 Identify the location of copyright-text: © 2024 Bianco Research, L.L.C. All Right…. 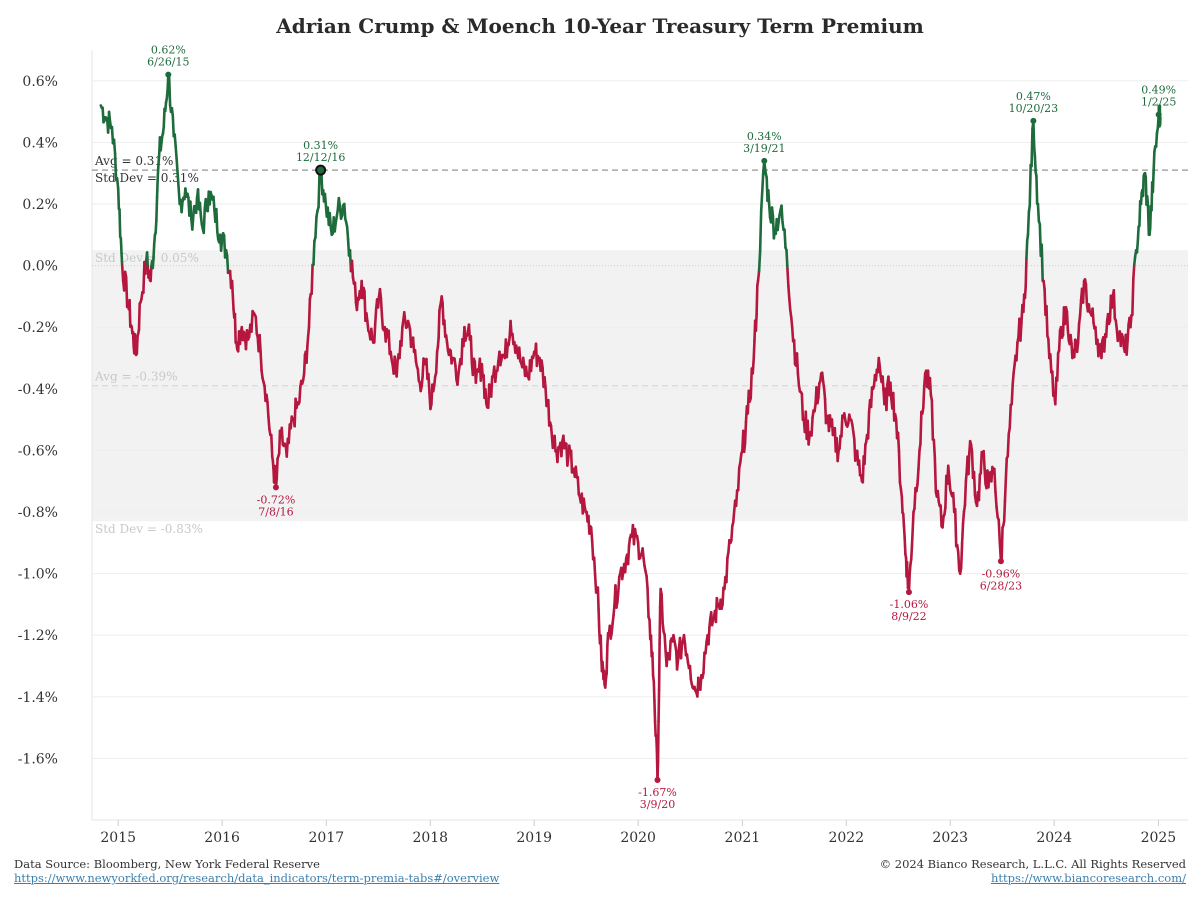
(1032, 864).